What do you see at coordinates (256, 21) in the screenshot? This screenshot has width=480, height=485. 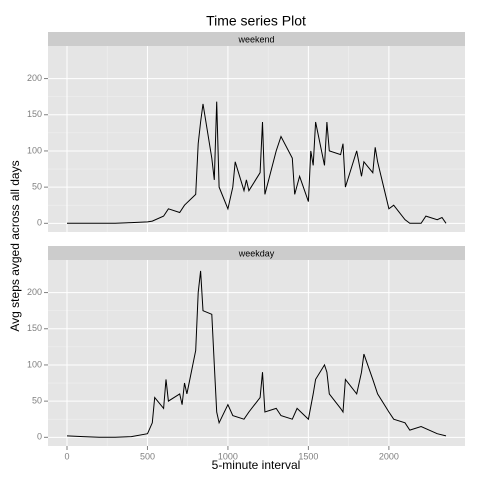 I see `chart-title: Time series Plot` at bounding box center [256, 21].